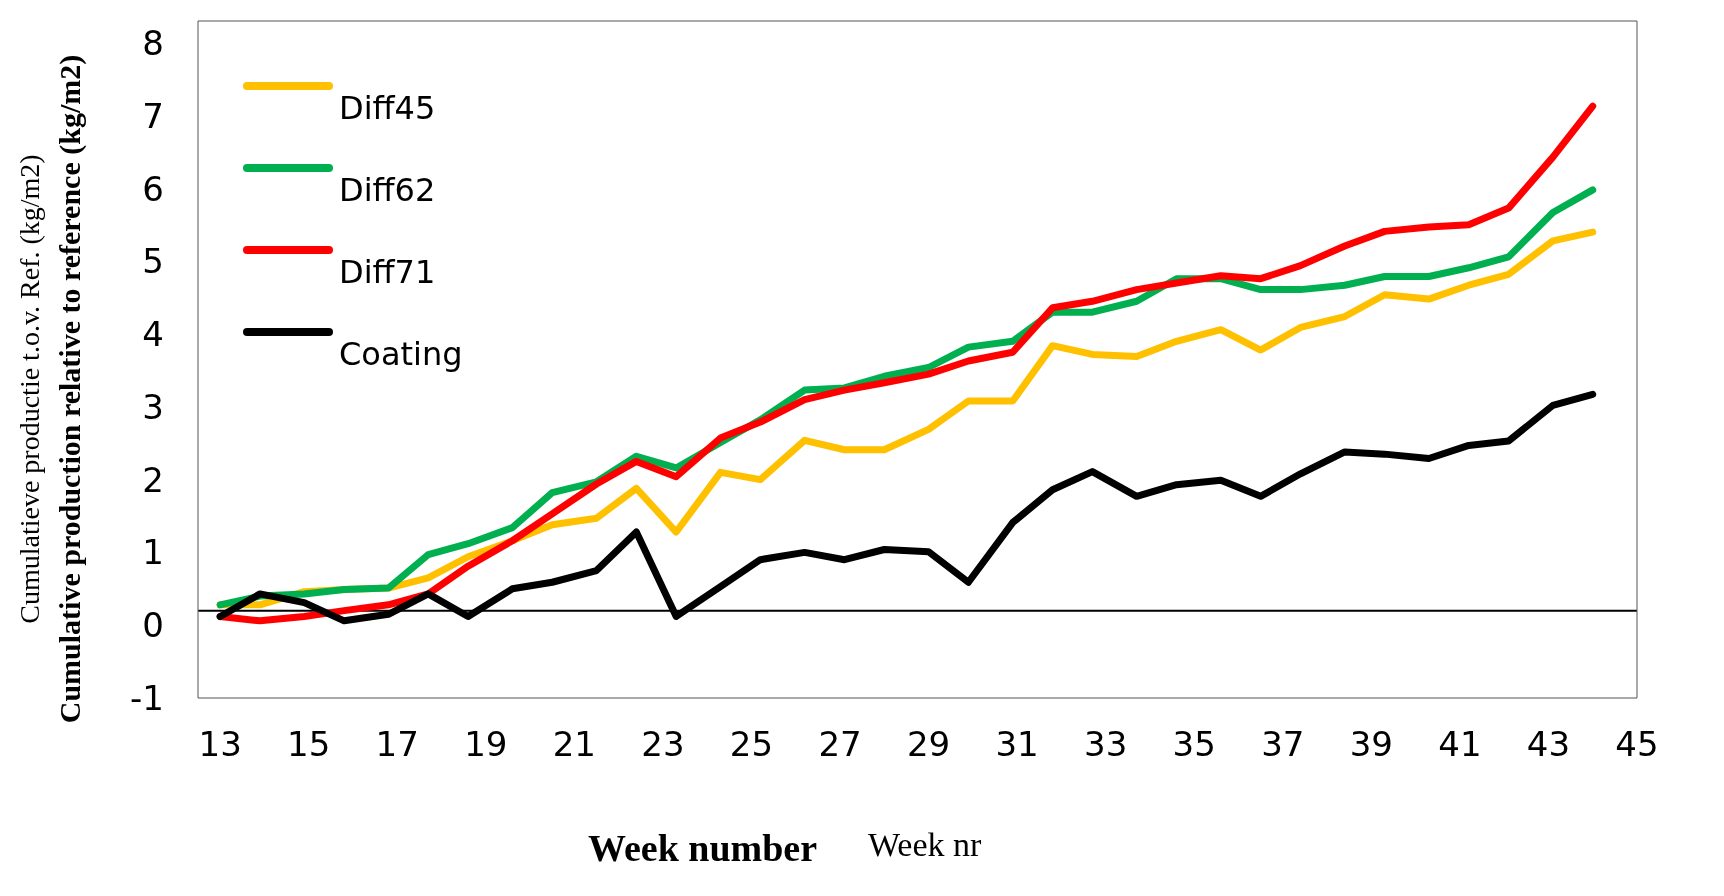  Describe the element at coordinates (1283, 744) in the screenshot. I see `x-tick-label: 37` at that location.